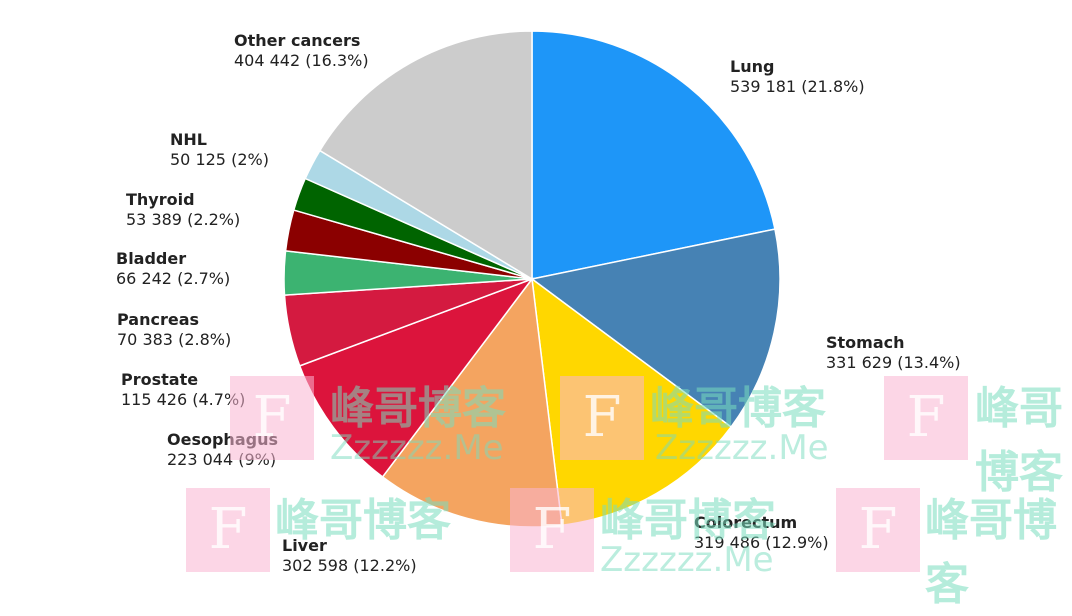 The width and height of the screenshot is (1072, 616). I want to click on label-lung: Lung 539 181 (21.8%), so click(797, 77).